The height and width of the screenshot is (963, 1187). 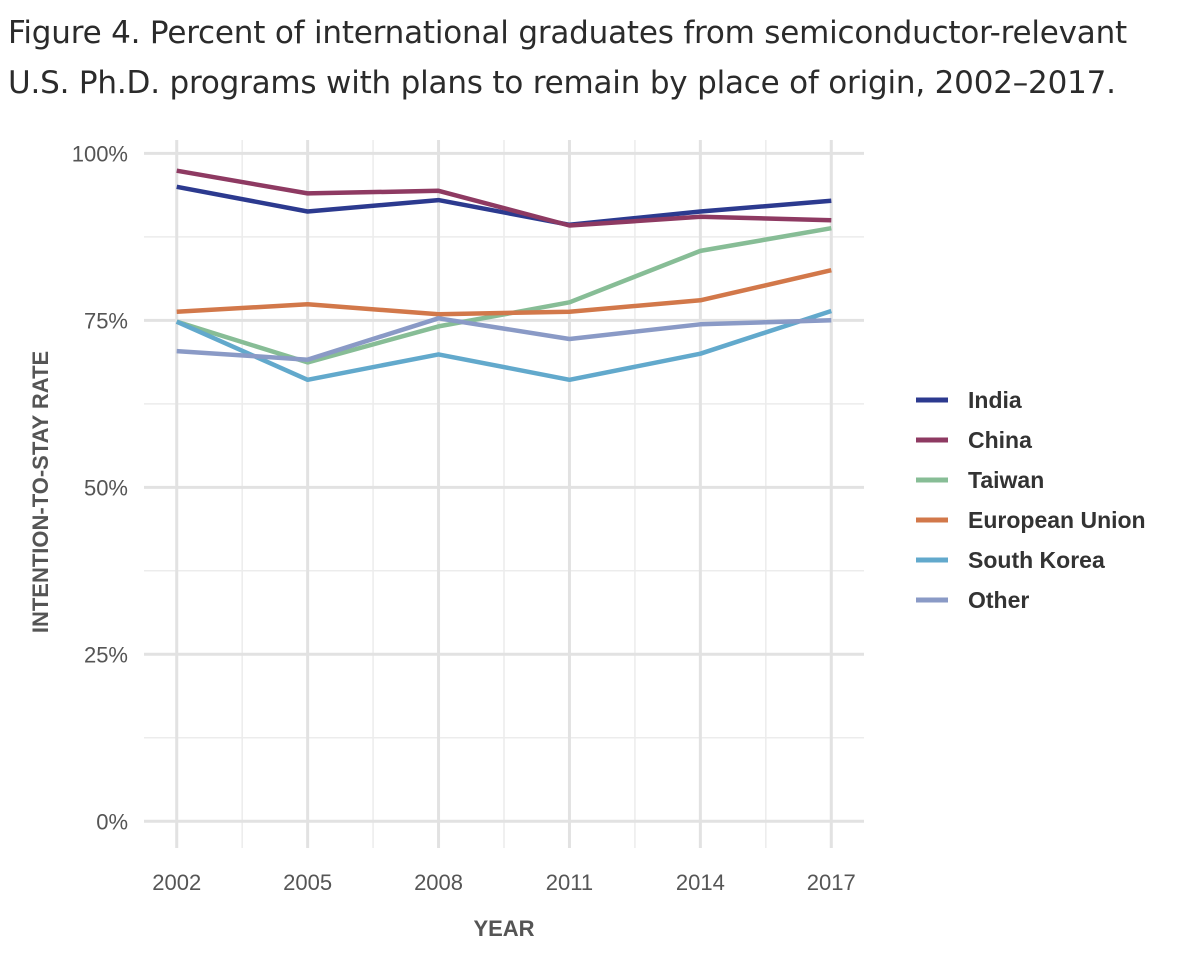 What do you see at coordinates (995, 400) in the screenshot?
I see `legend-label-india: India` at bounding box center [995, 400].